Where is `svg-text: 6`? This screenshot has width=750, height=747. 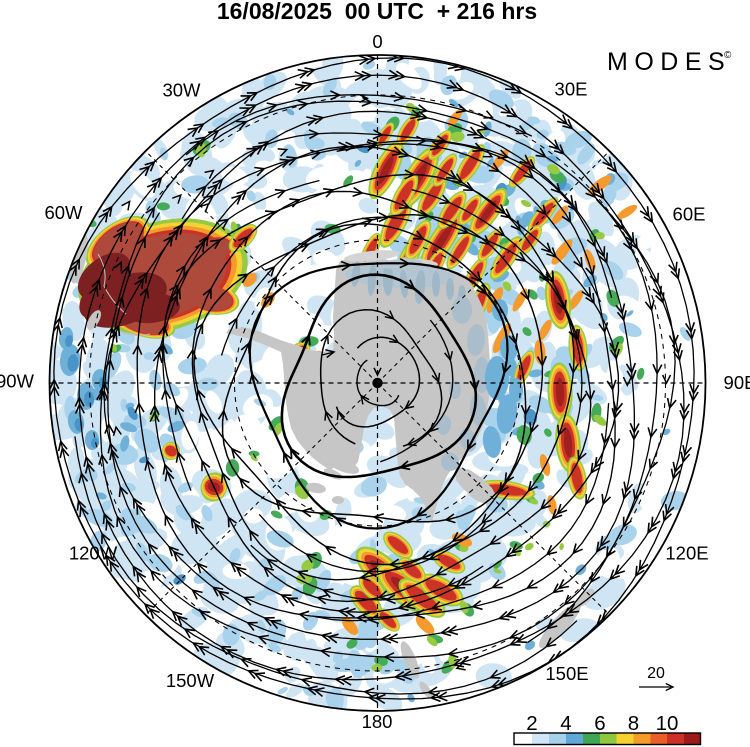
svg-text: 6 is located at coordinates (599, 723).